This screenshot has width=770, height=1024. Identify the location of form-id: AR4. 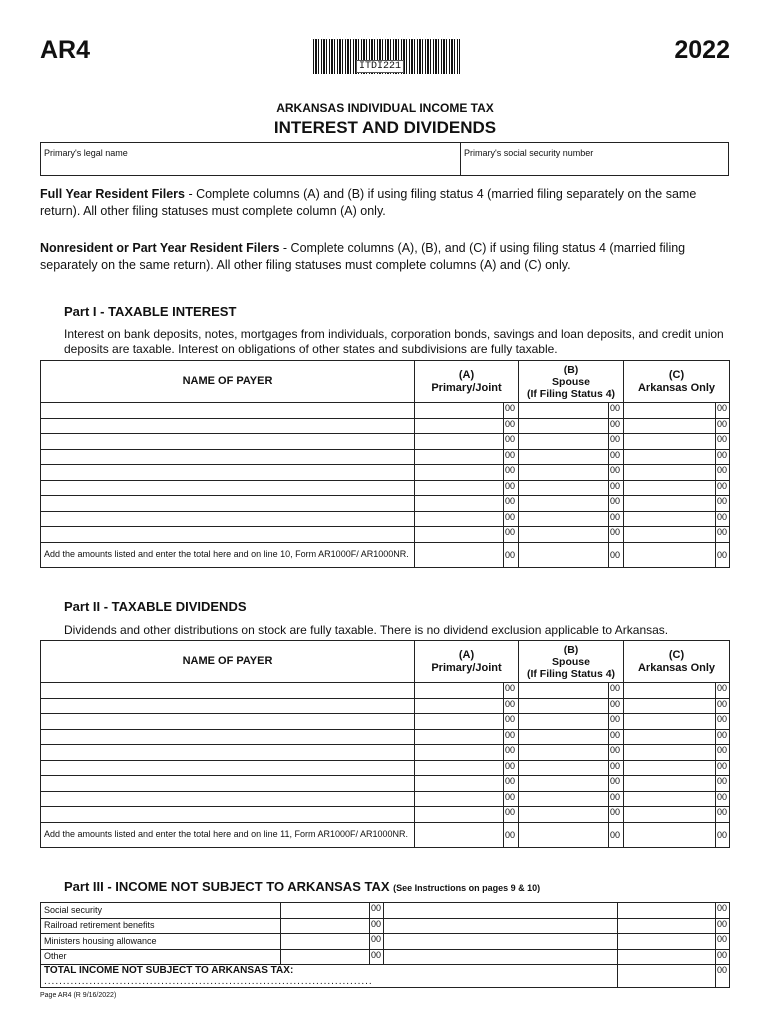
(65, 50).